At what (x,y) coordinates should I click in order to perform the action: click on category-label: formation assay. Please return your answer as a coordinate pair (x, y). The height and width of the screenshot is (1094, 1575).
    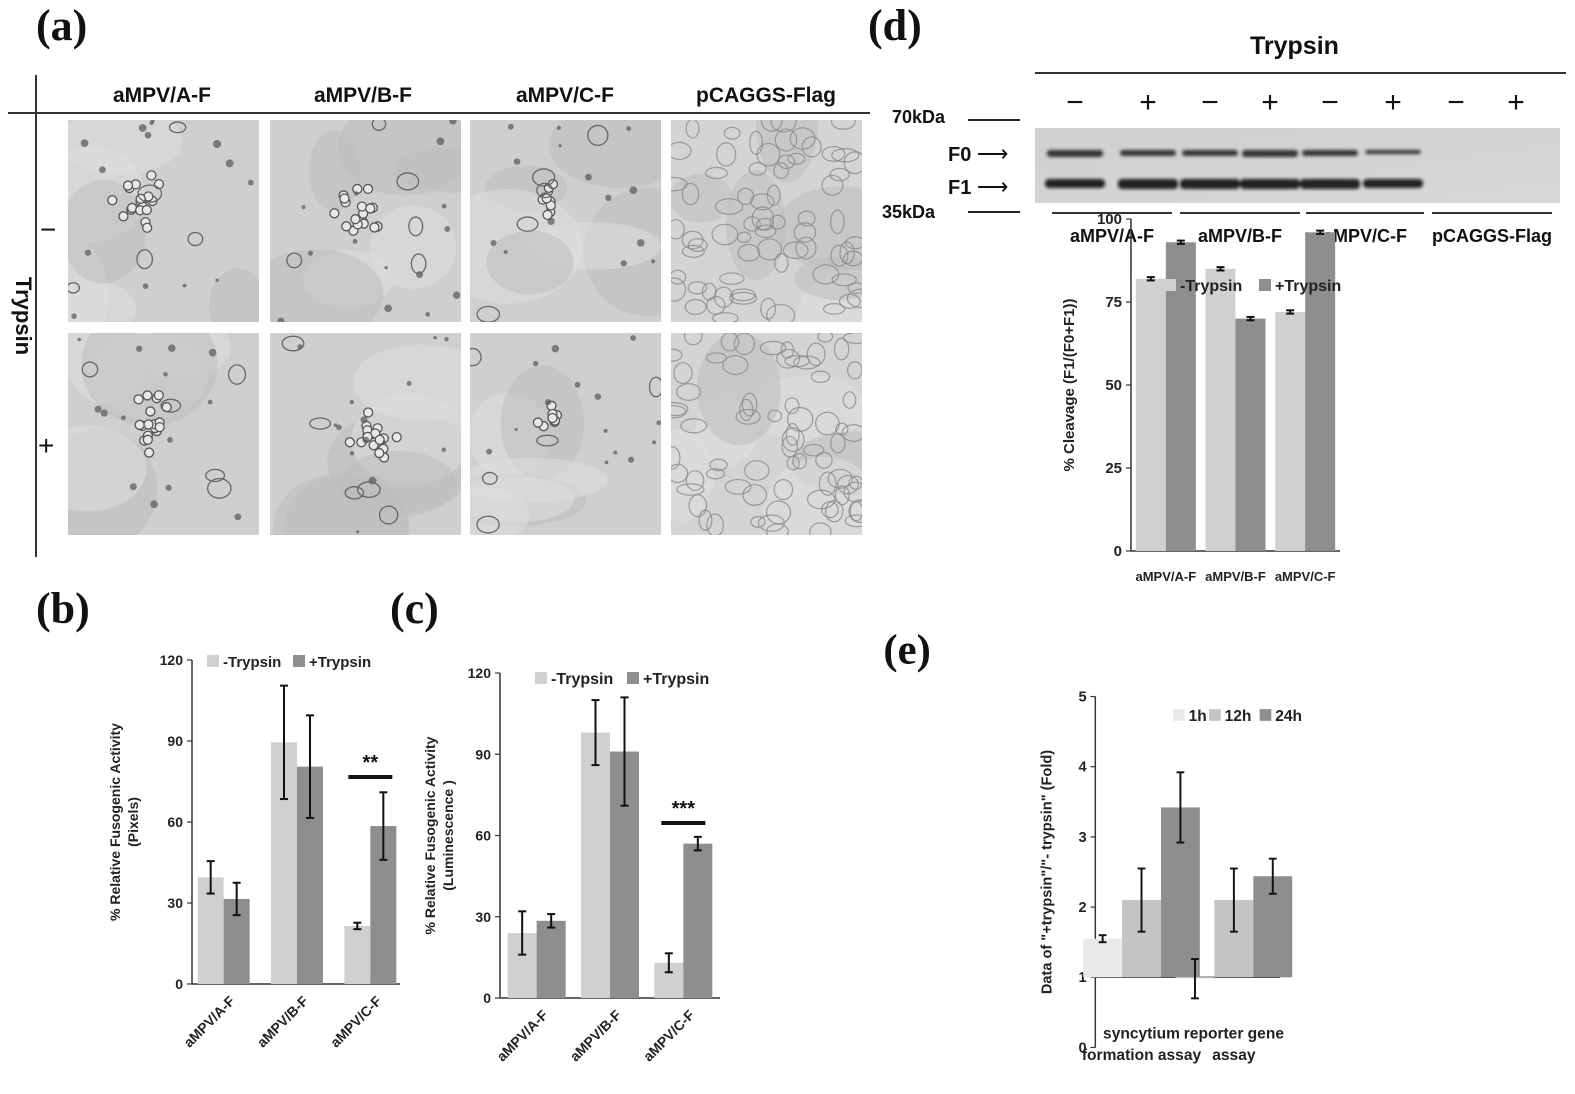
    Looking at the image, I should click on (1142, 1055).